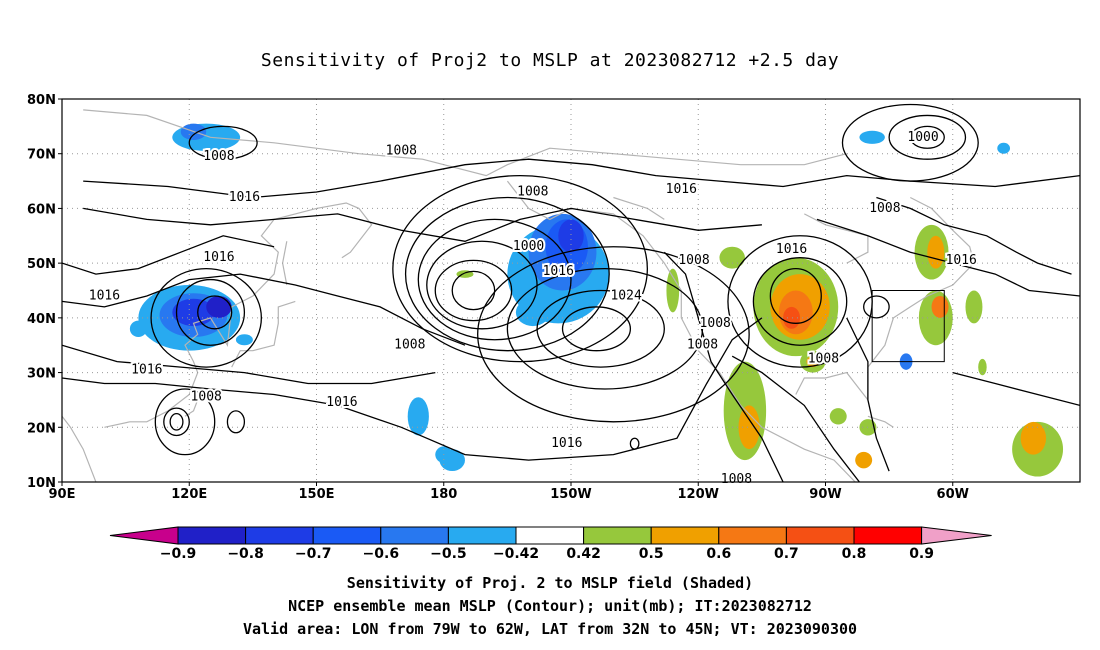 This screenshot has height=650, width=1100. I want to click on lat-tick-label: 60N, so click(41, 209).